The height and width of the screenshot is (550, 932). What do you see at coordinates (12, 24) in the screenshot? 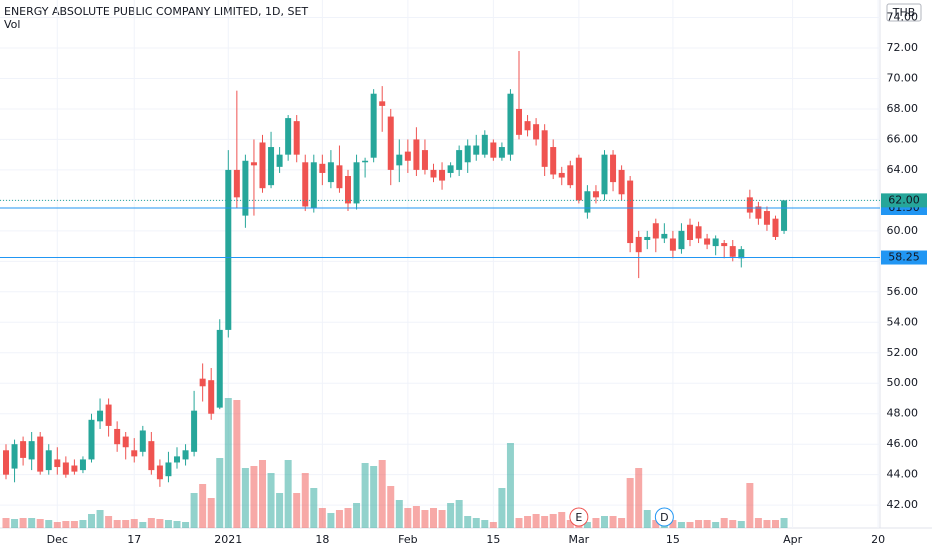
I see `volume-label: Vol` at bounding box center [12, 24].